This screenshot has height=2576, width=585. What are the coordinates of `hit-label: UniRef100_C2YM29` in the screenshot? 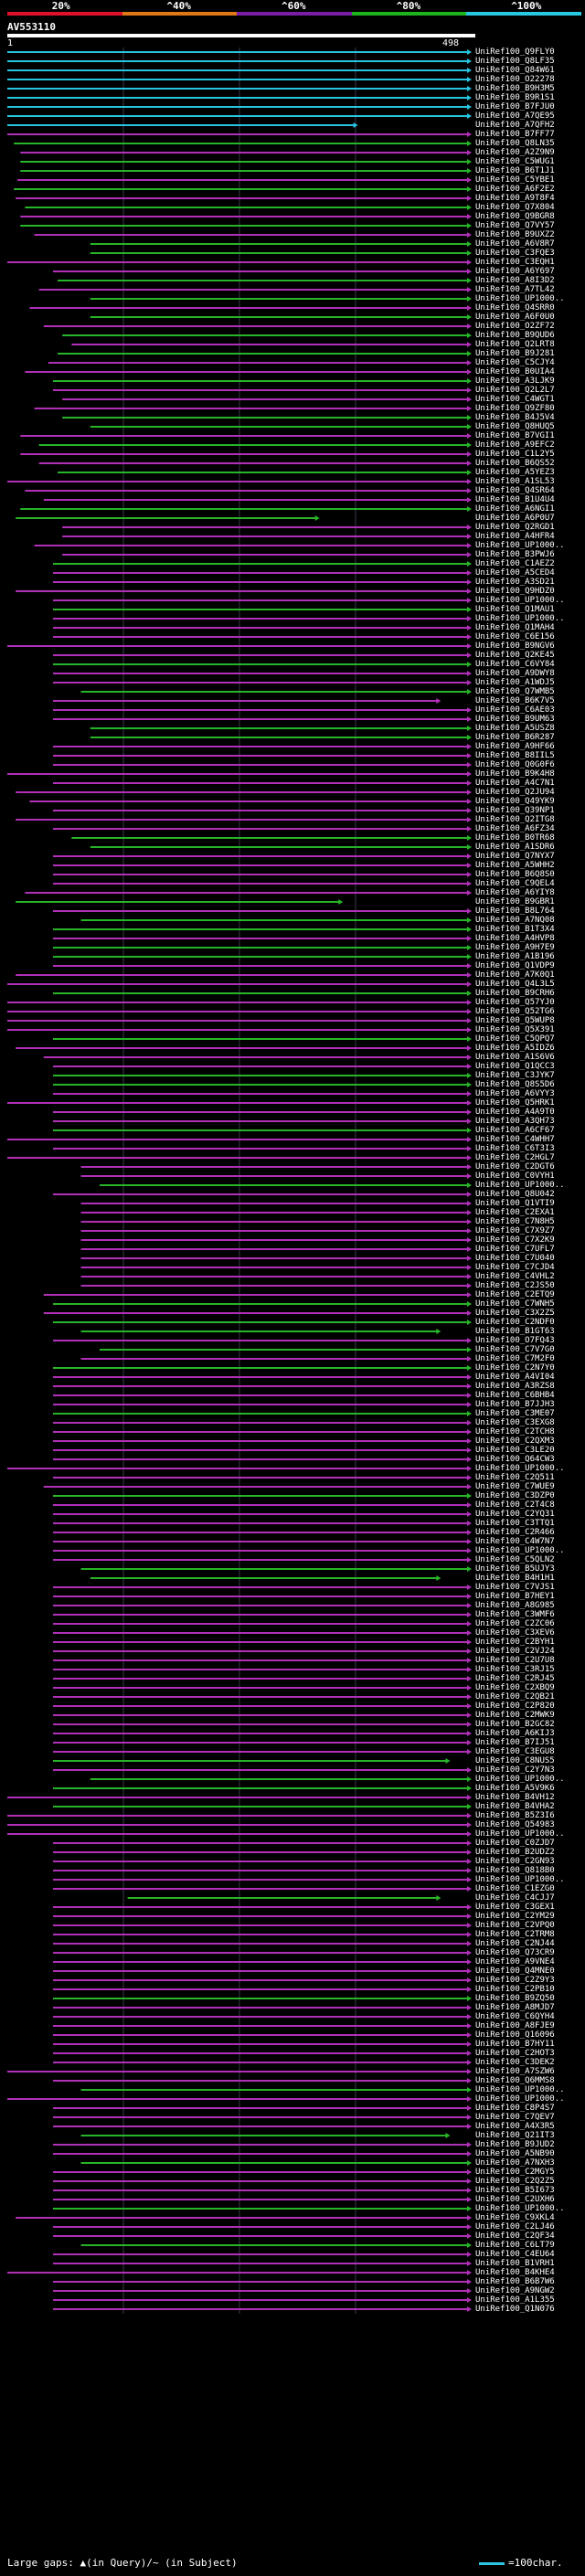 It's located at (515, 1916).